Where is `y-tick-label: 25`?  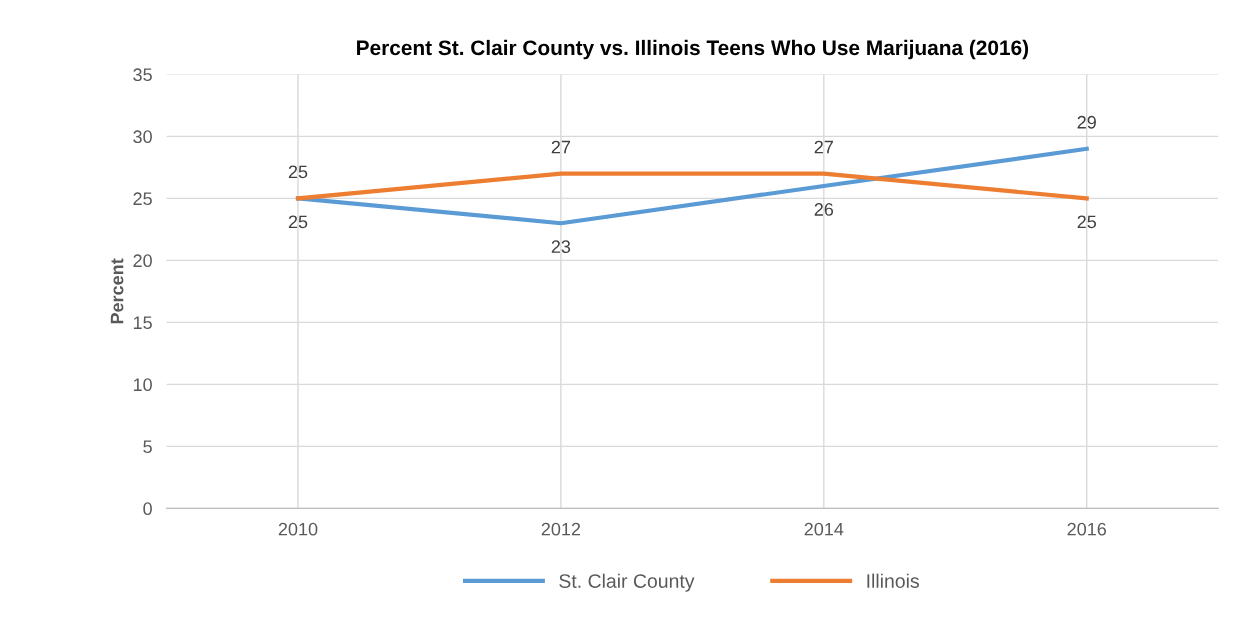
y-tick-label: 25 is located at coordinates (142, 199).